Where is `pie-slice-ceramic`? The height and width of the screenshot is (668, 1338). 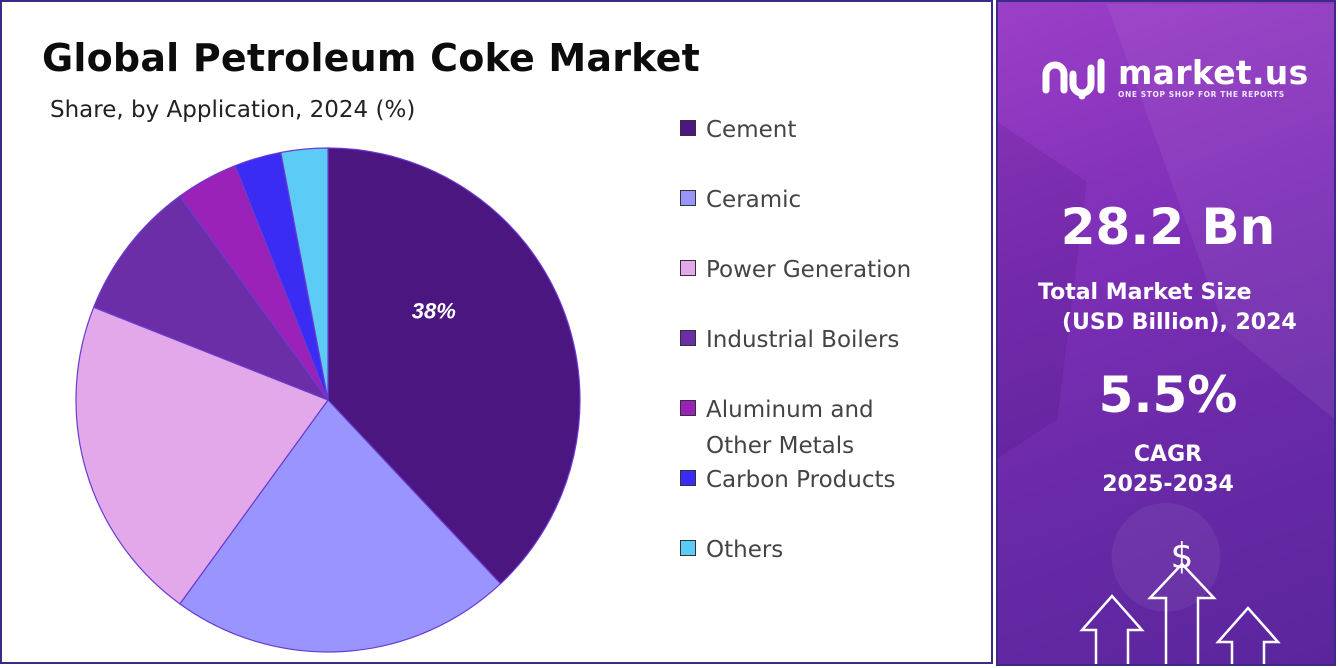
pie-slice-ceramic is located at coordinates (340, 526).